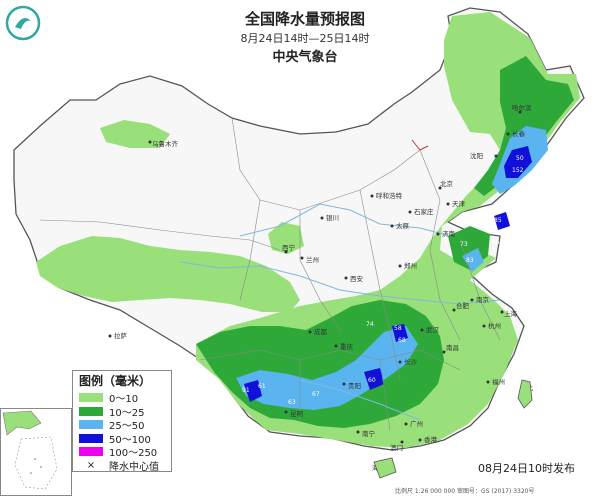  Describe the element at coordinates (402, 340) in the screenshot. I see `rain-center-value: 68` at that location.